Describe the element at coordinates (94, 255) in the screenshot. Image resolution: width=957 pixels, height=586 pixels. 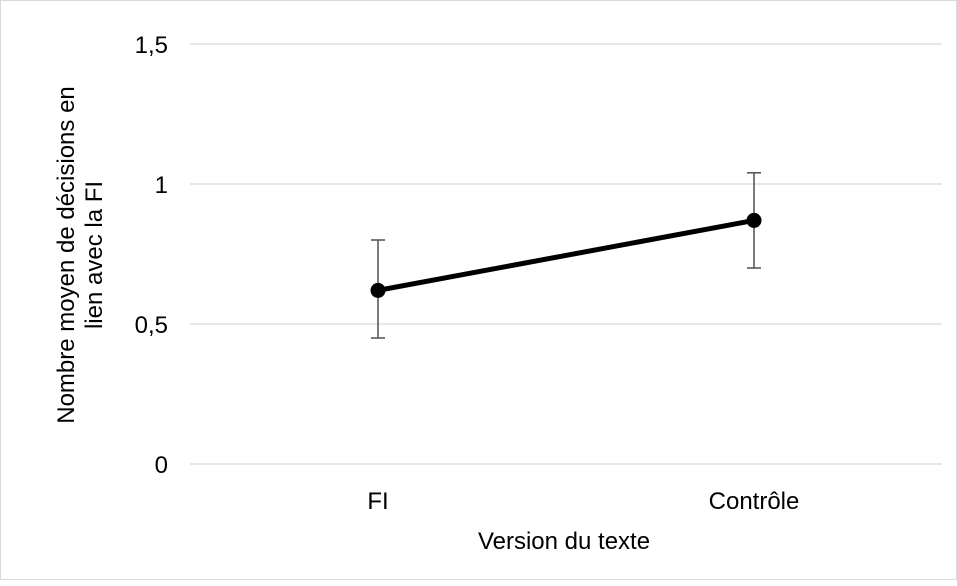
I see `y-axis-title-line-2: lien avec la FI` at that location.